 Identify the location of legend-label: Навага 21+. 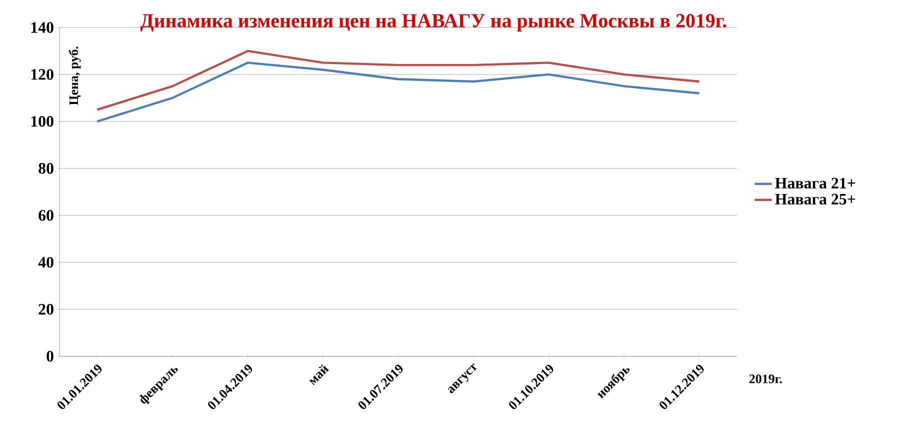
(815, 183).